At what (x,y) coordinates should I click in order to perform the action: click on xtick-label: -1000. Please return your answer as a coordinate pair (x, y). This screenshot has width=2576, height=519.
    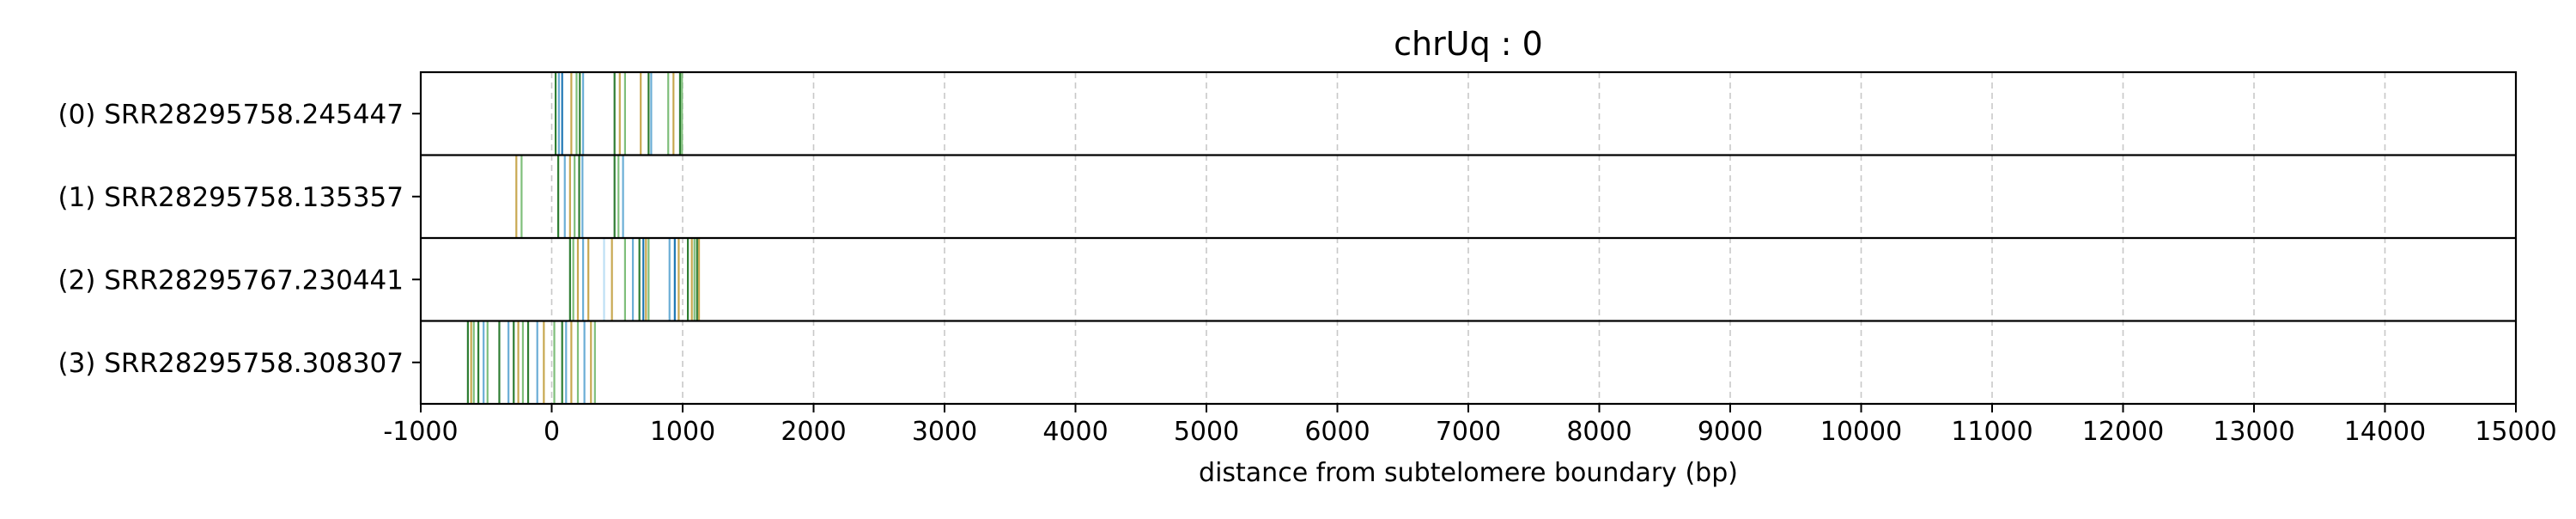
    Looking at the image, I should click on (420, 432).